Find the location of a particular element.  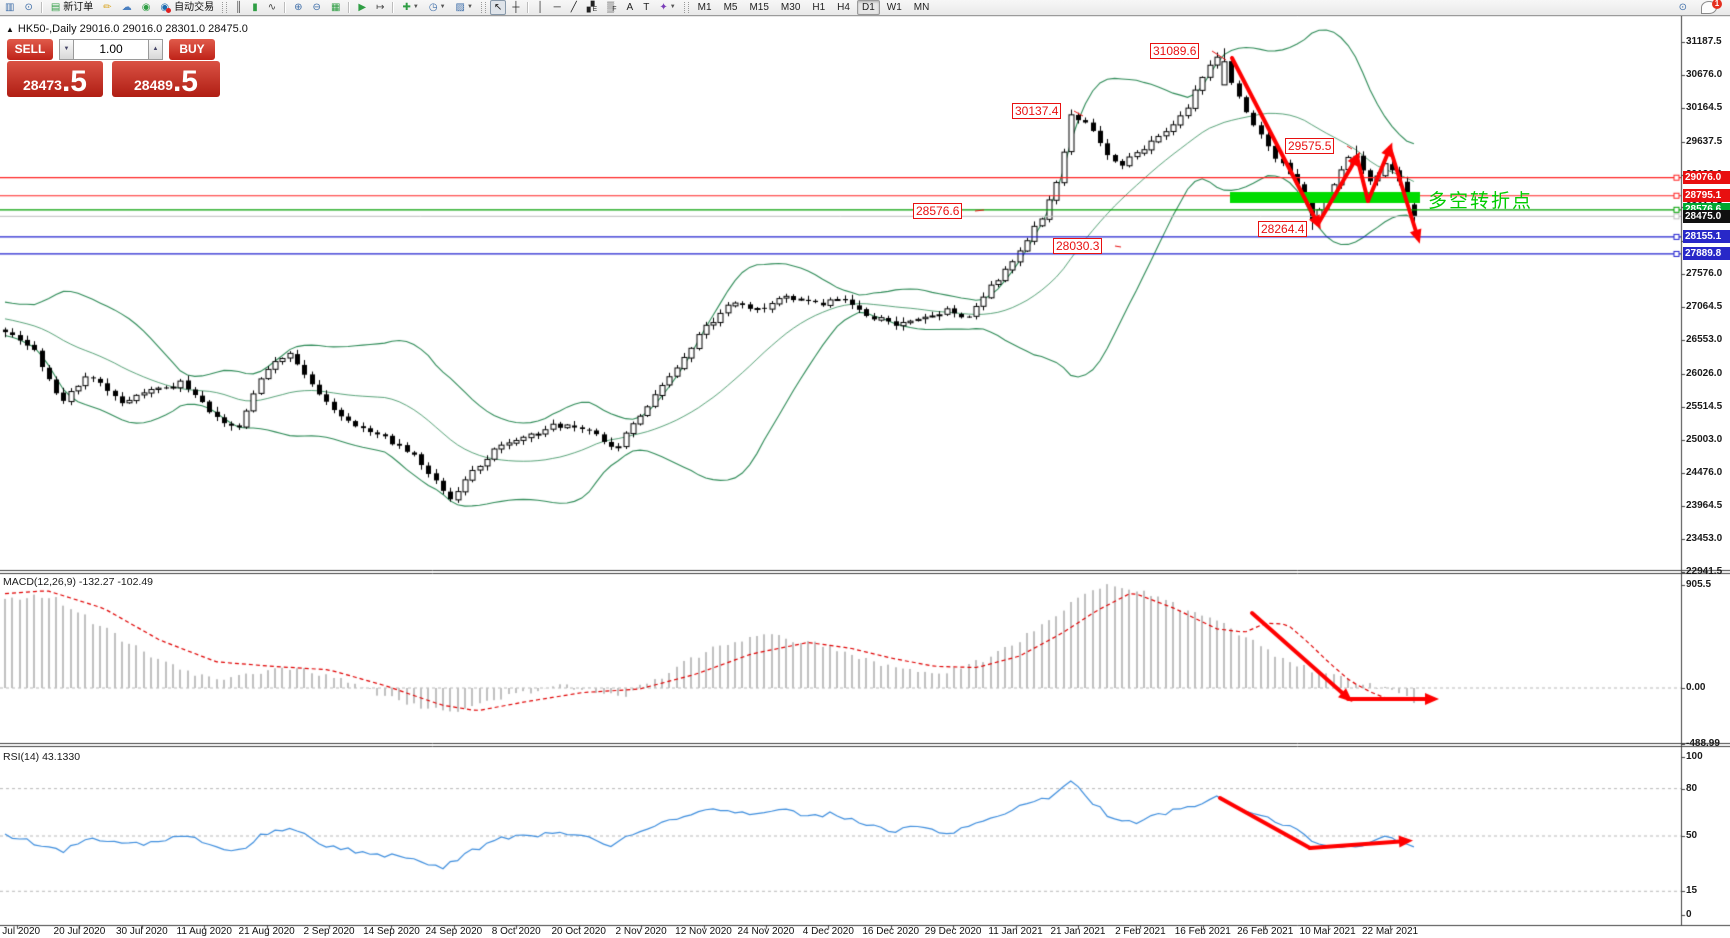

date-axis-label: 29 Dec 2020 is located at coordinates (953, 931).